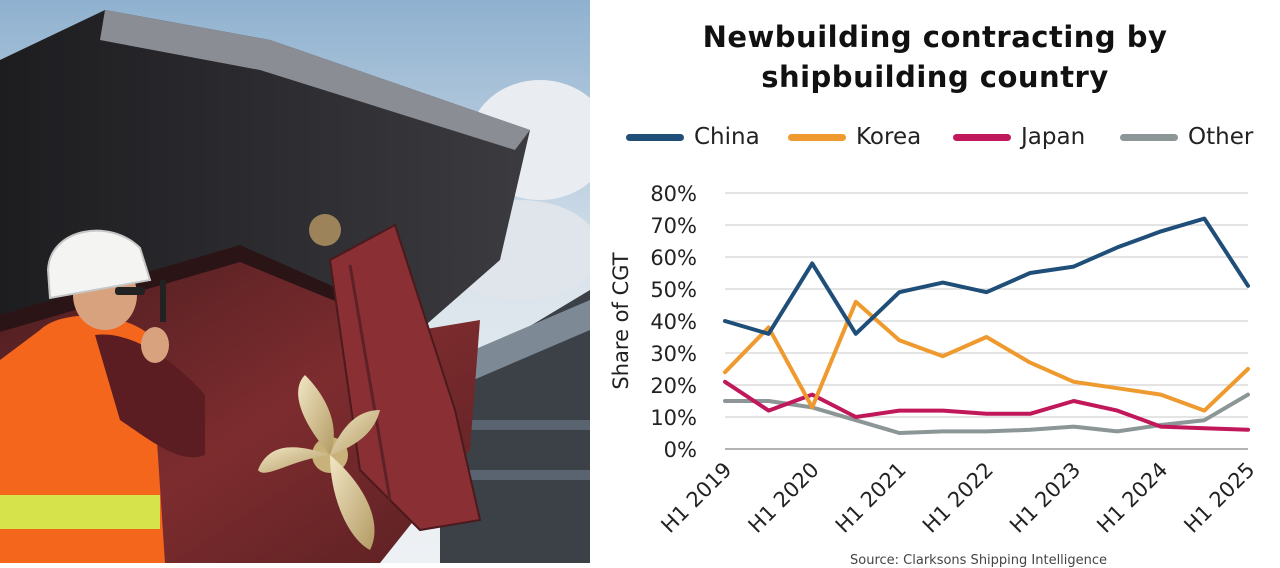 The height and width of the screenshot is (568, 1280). What do you see at coordinates (673, 354) in the screenshot?
I see `y-tick-label-3: 30%` at bounding box center [673, 354].